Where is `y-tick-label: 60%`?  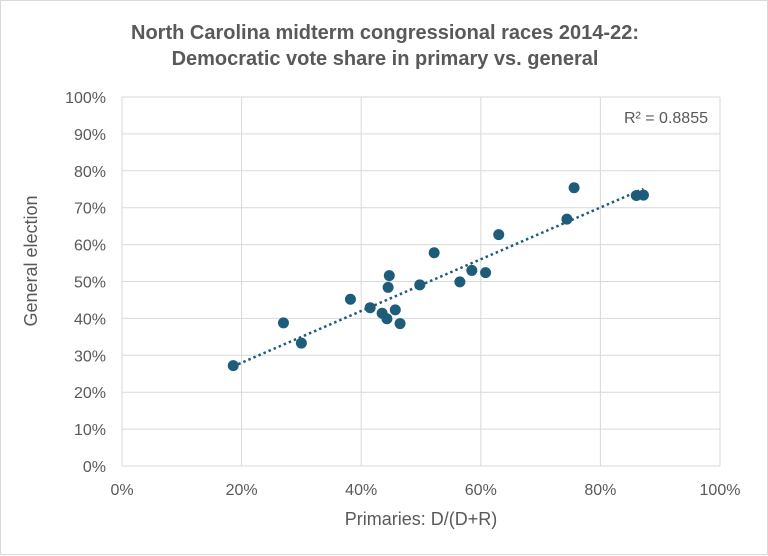 y-tick-label: 60% is located at coordinates (90, 246).